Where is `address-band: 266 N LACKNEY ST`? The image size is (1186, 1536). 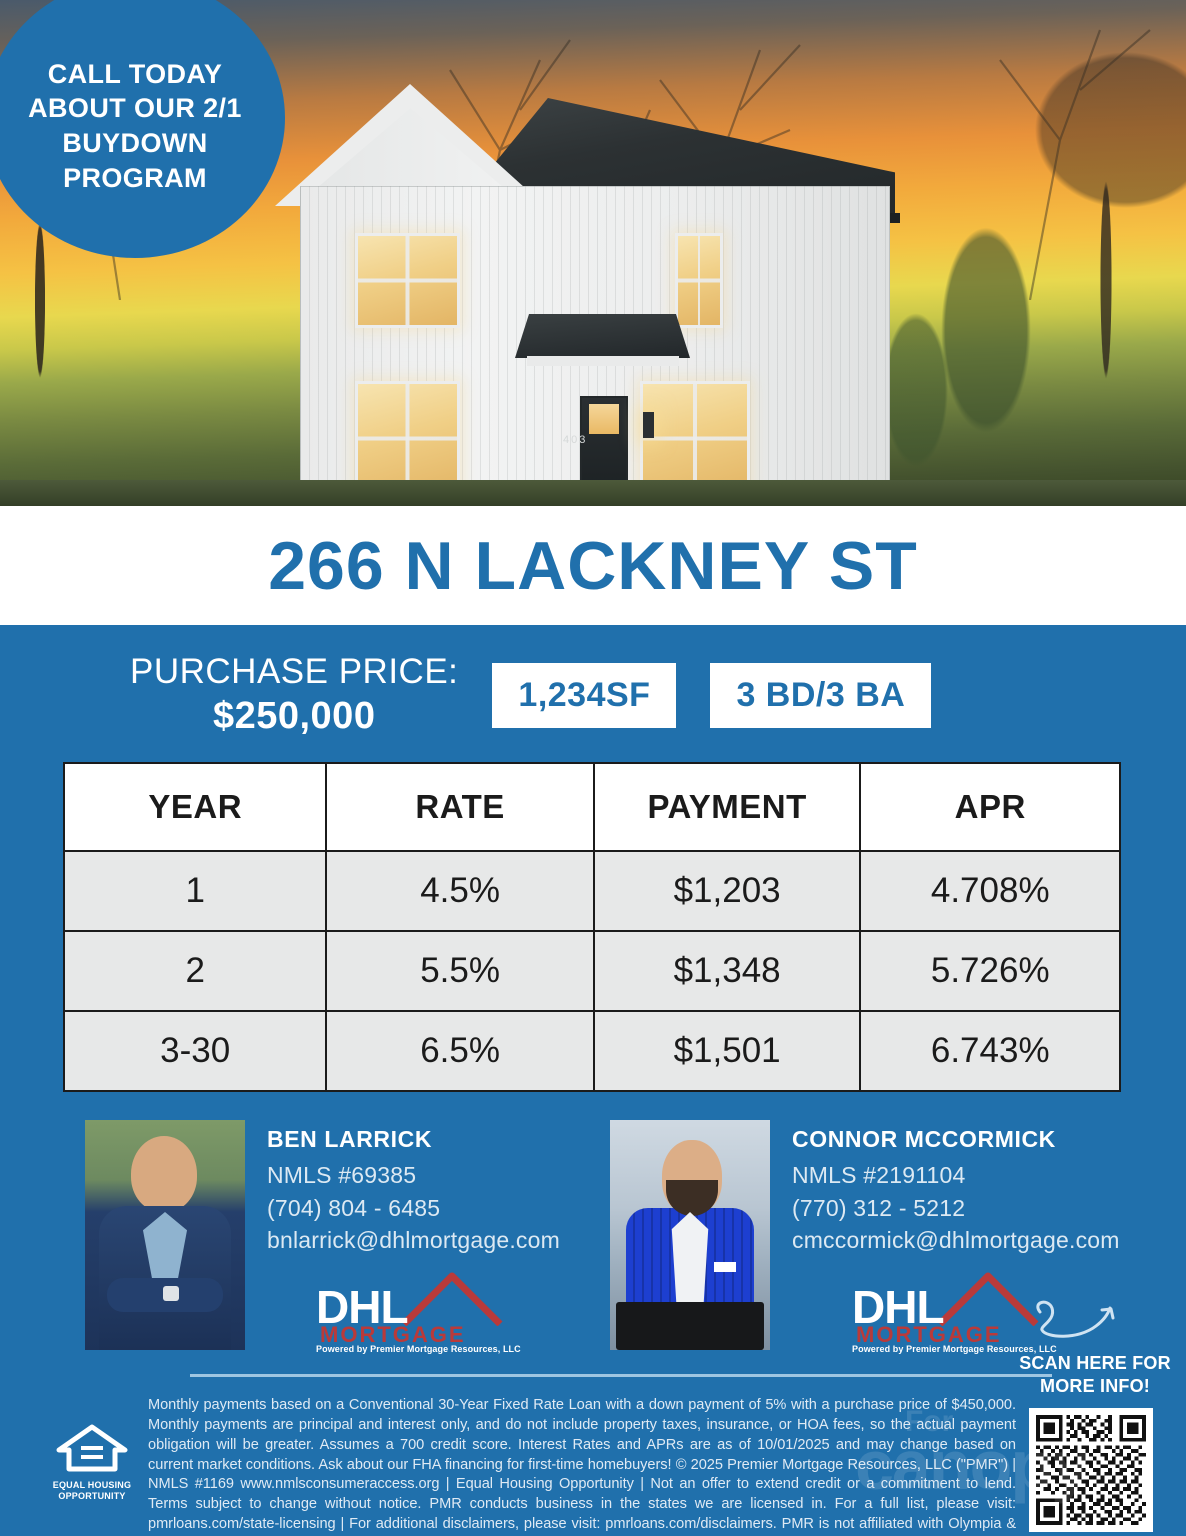 address-band: 266 N LACKNEY ST is located at coordinates (593, 565).